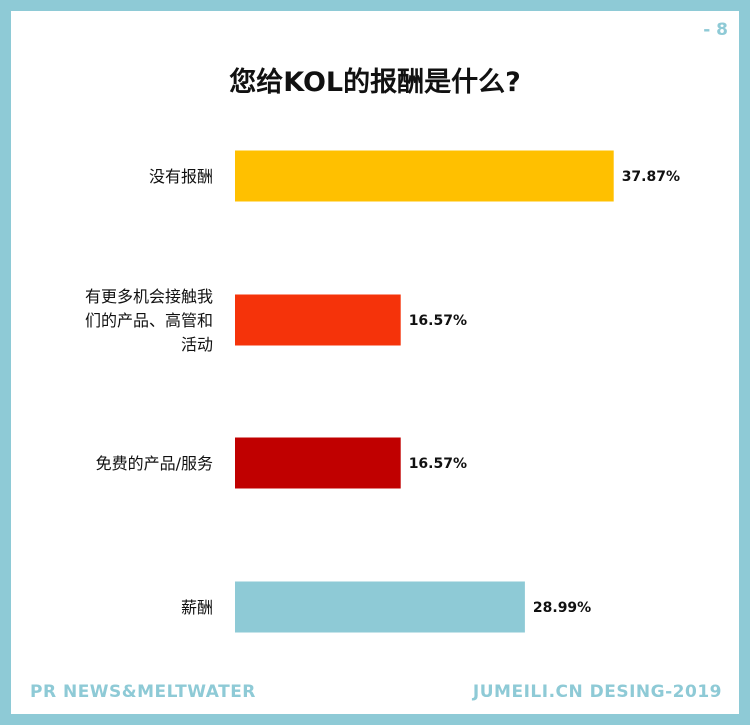 This screenshot has height=725, width=750. What do you see at coordinates (197, 607) in the screenshot?
I see `category-label-4: 薪酬` at bounding box center [197, 607].